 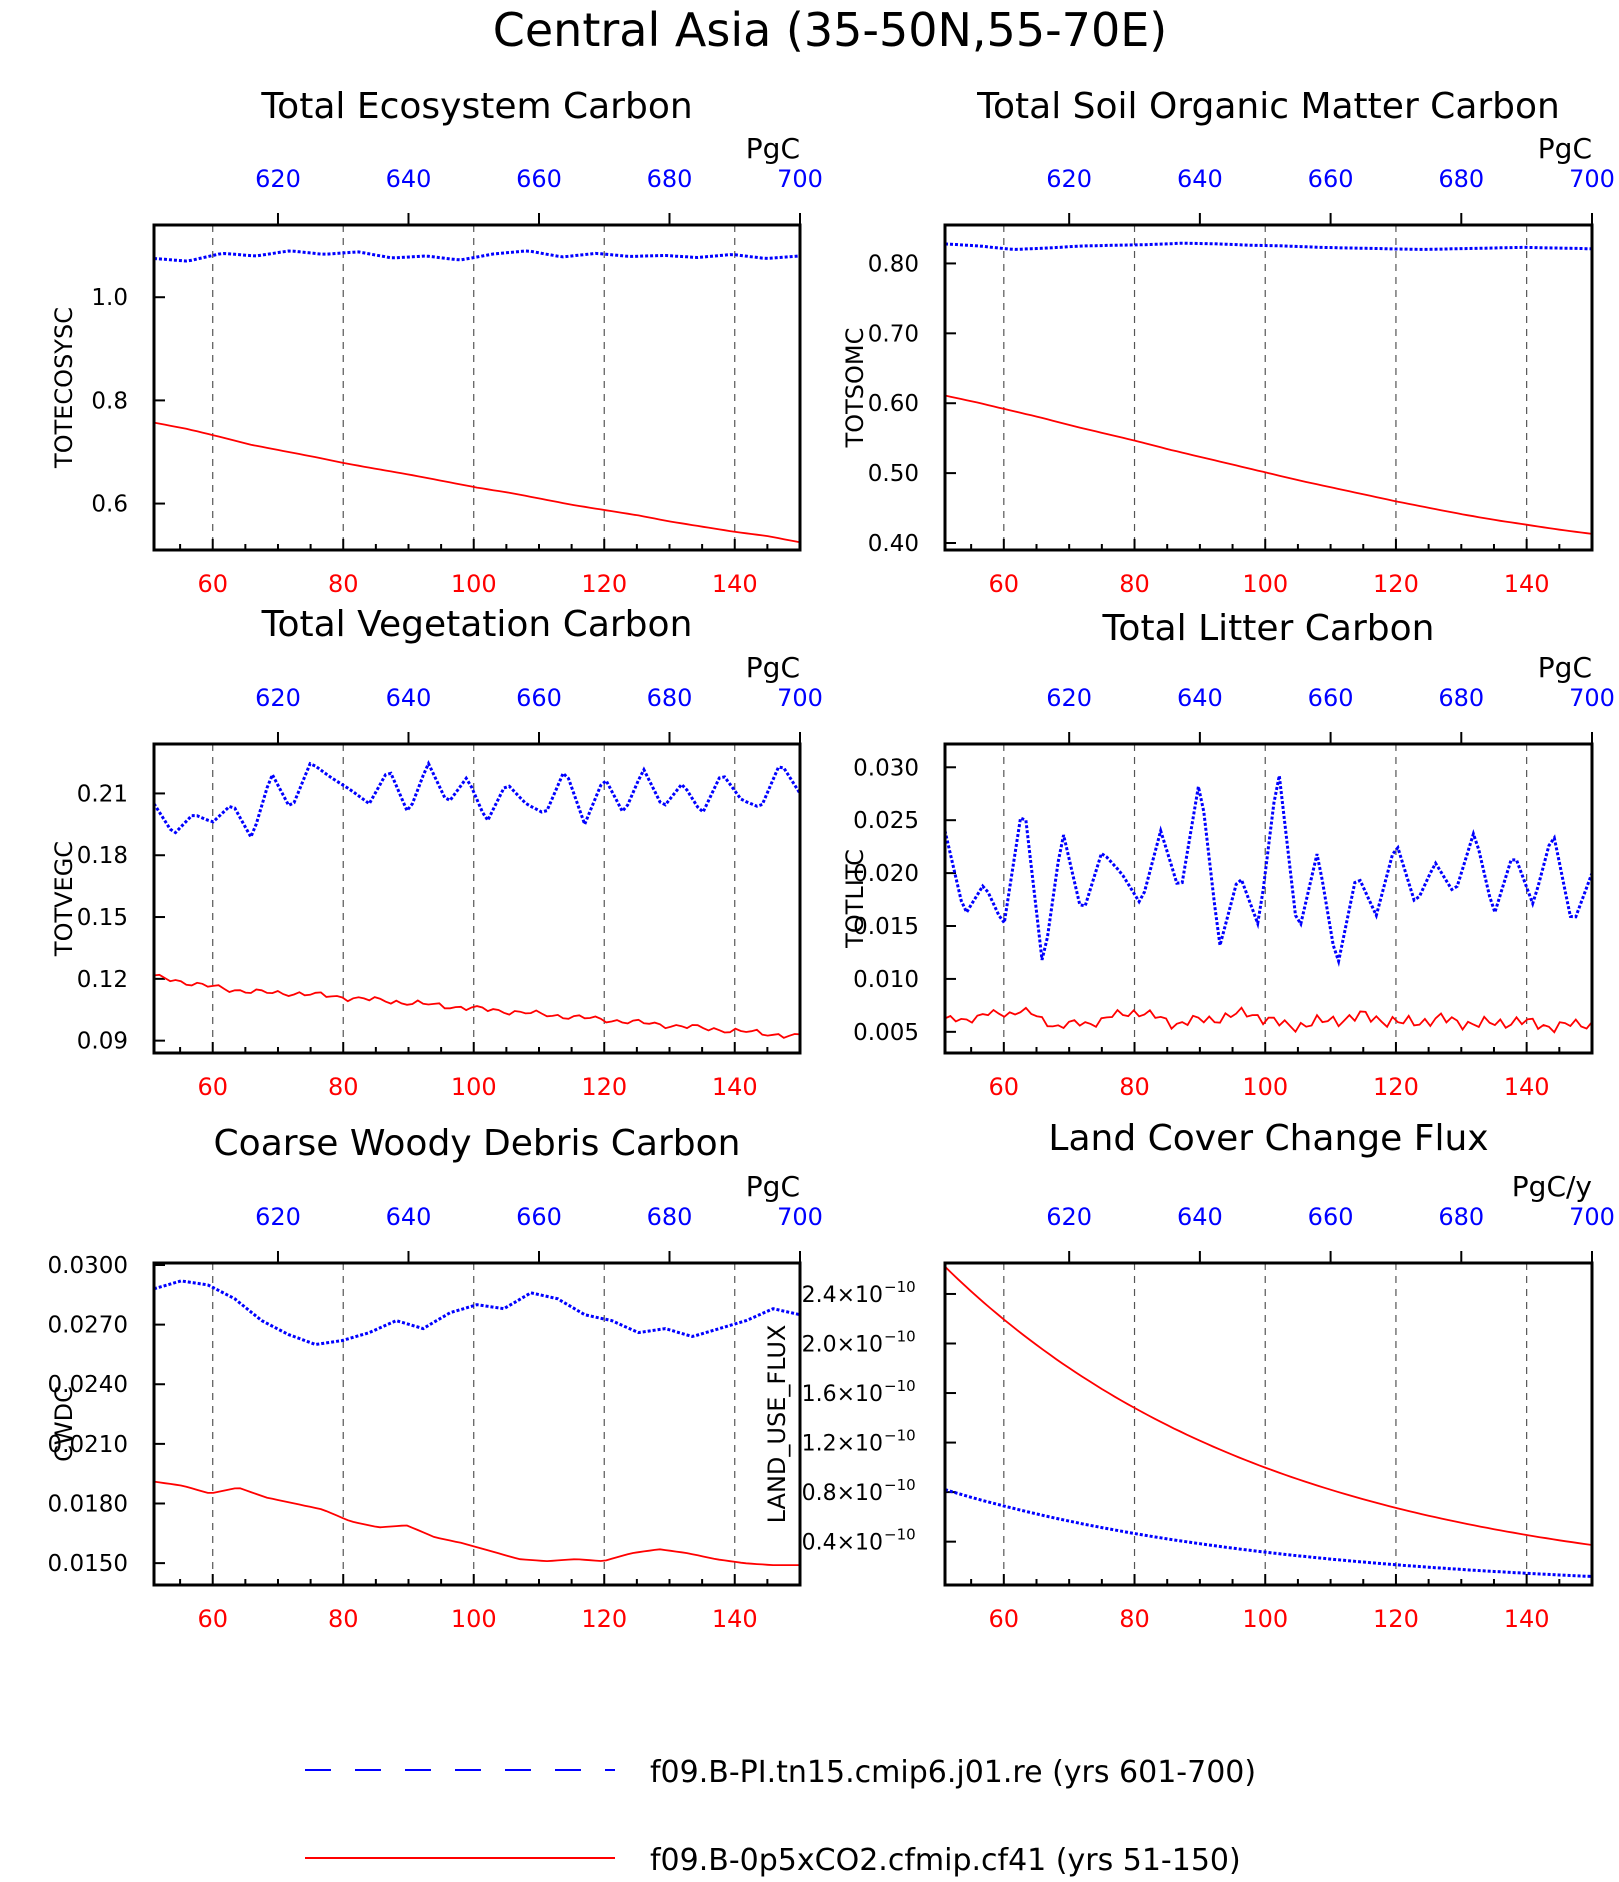 What do you see at coordinates (953, 1772) in the screenshot?
I see `legend-control-label: f09.B-PI.tn15.cmip6.j01.re (yrs 601-700)` at bounding box center [953, 1772].